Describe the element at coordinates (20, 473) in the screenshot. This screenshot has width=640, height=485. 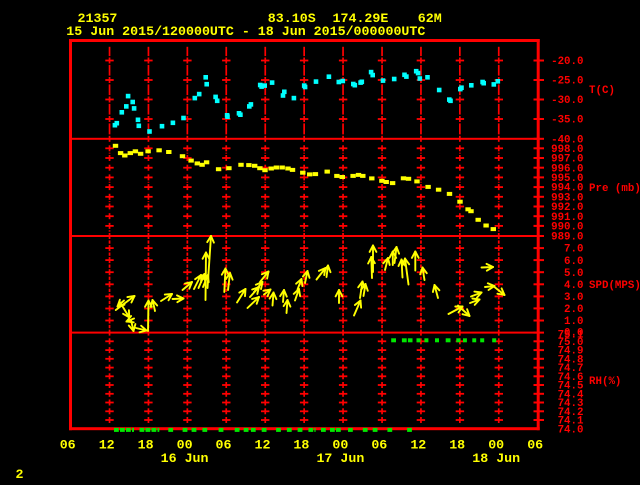
I see `svg-text: 2` at that location.